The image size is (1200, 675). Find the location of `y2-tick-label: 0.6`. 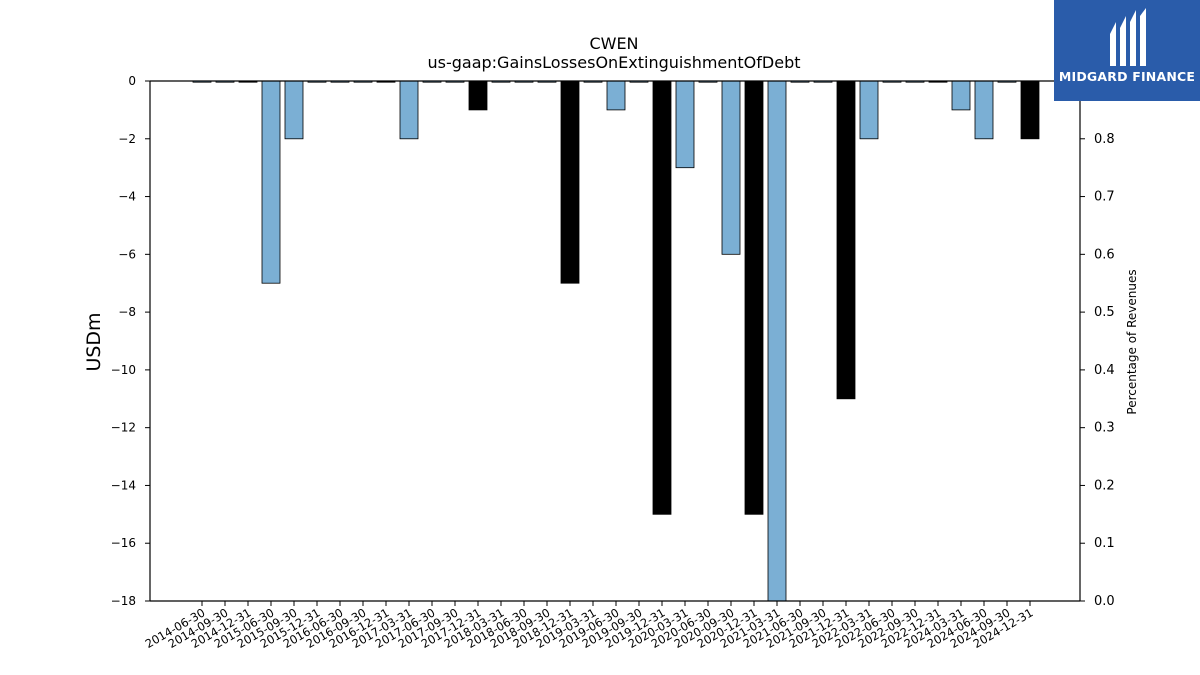

y2-tick-label: 0.6 is located at coordinates (1104, 254).